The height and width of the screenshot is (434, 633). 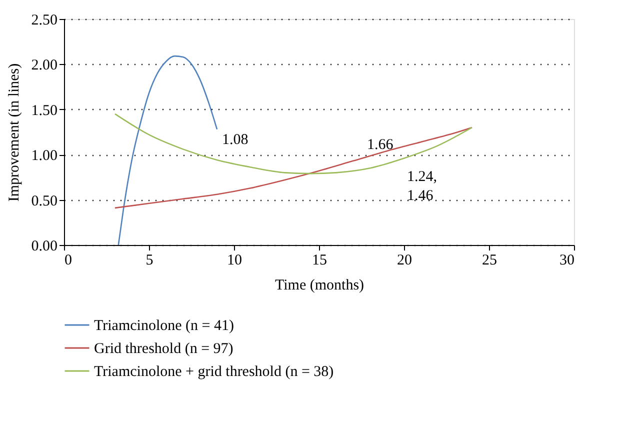 What do you see at coordinates (150, 260) in the screenshot?
I see `x-tick-label: 5` at bounding box center [150, 260].